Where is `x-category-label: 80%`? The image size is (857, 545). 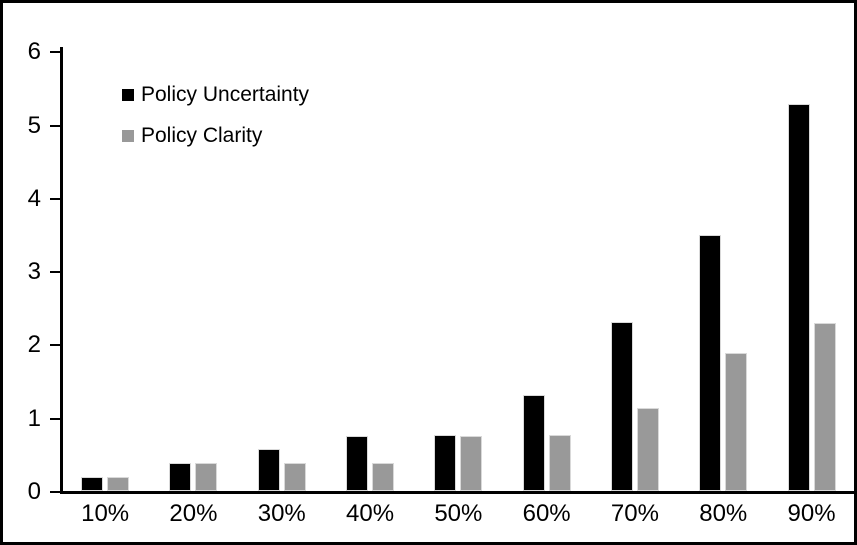
x-category-label: 80% is located at coordinates (723, 513).